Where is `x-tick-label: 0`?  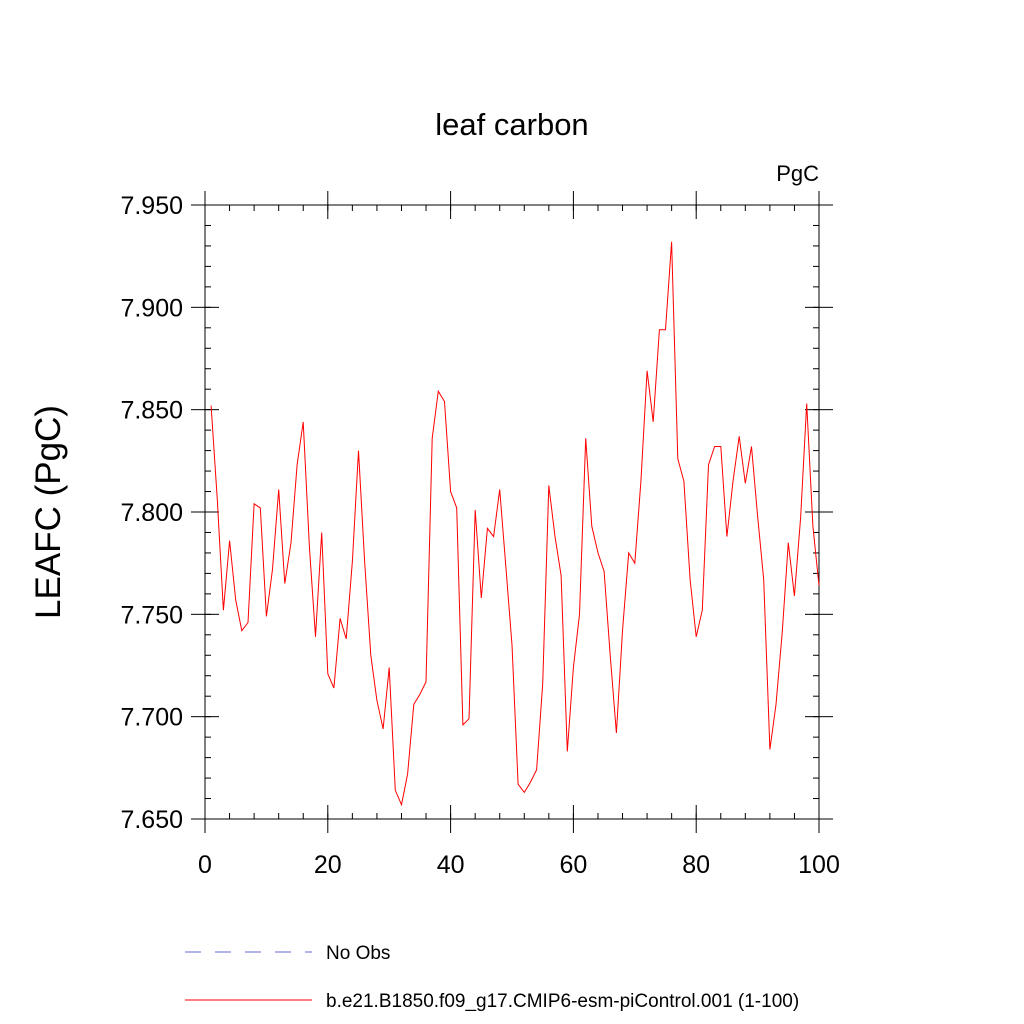 x-tick-label: 0 is located at coordinates (205, 865).